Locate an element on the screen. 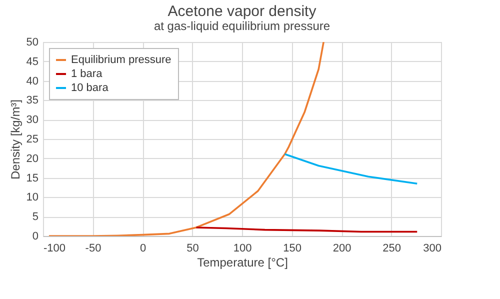 The width and height of the screenshot is (500, 299). chart-subtitle: at gas-liquid equilibrium pressure is located at coordinates (242, 26).